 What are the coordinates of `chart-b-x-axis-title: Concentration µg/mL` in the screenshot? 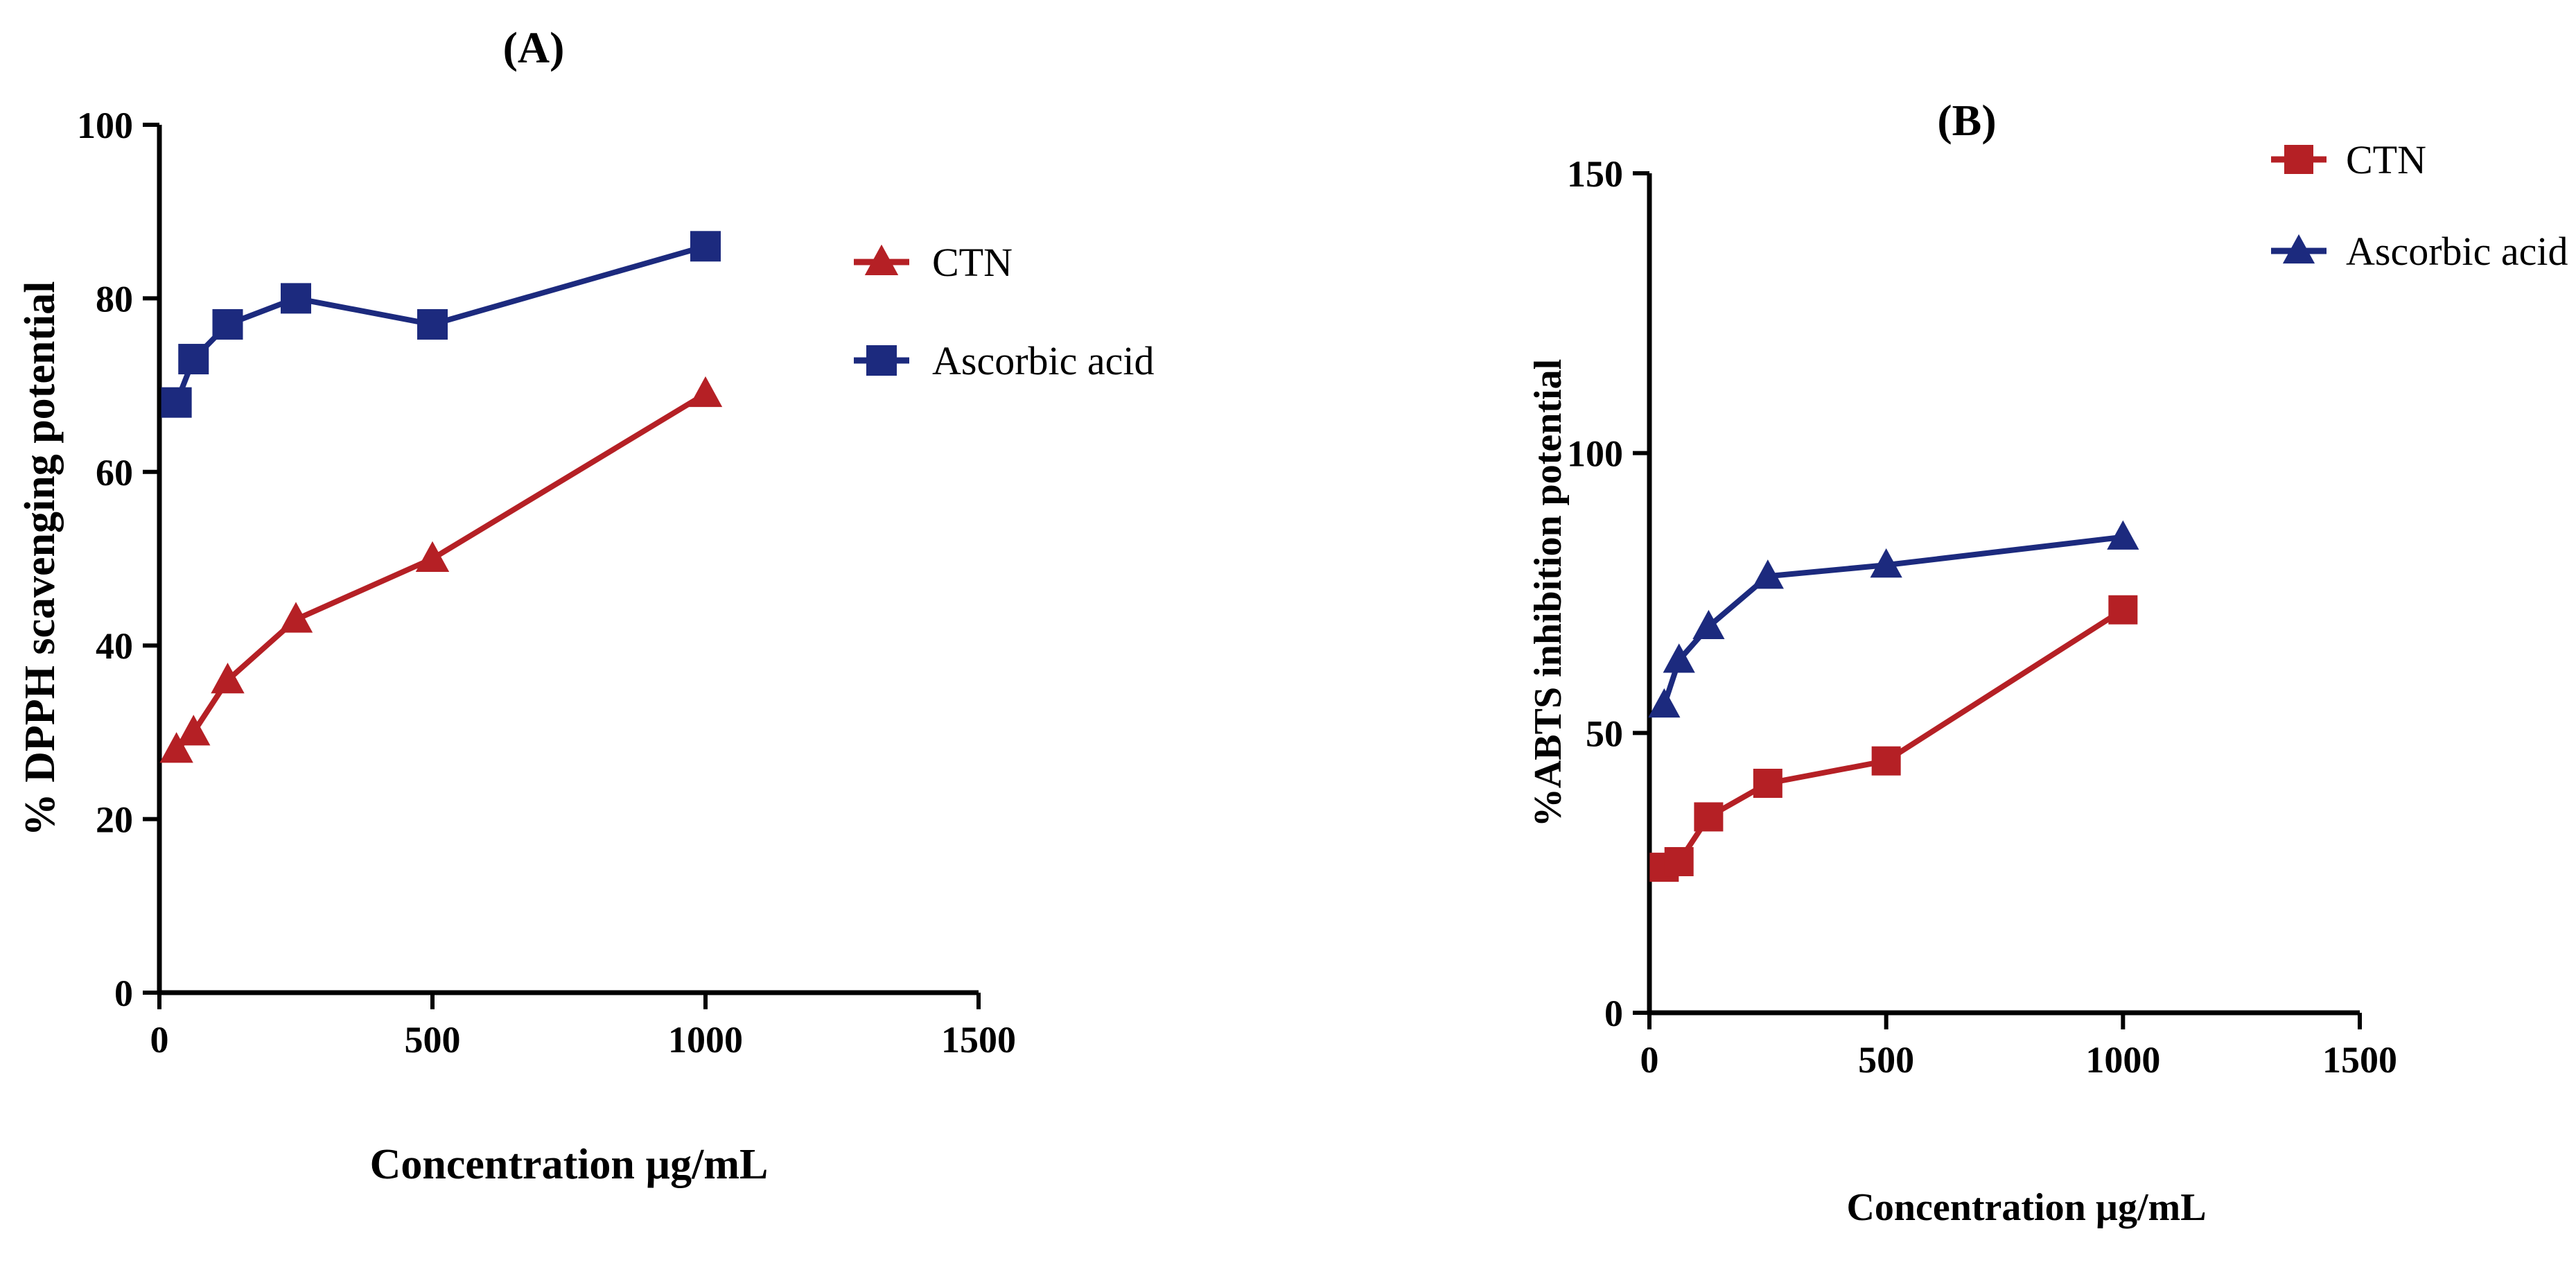 It's located at (2026, 1207).